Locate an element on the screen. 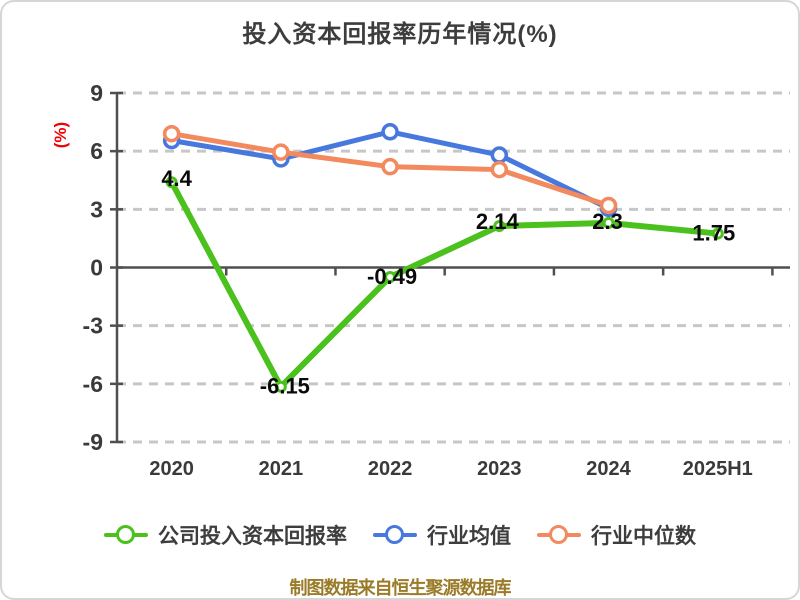 The width and height of the screenshot is (800, 600). y-tick-label: -9 is located at coordinates (93, 442).